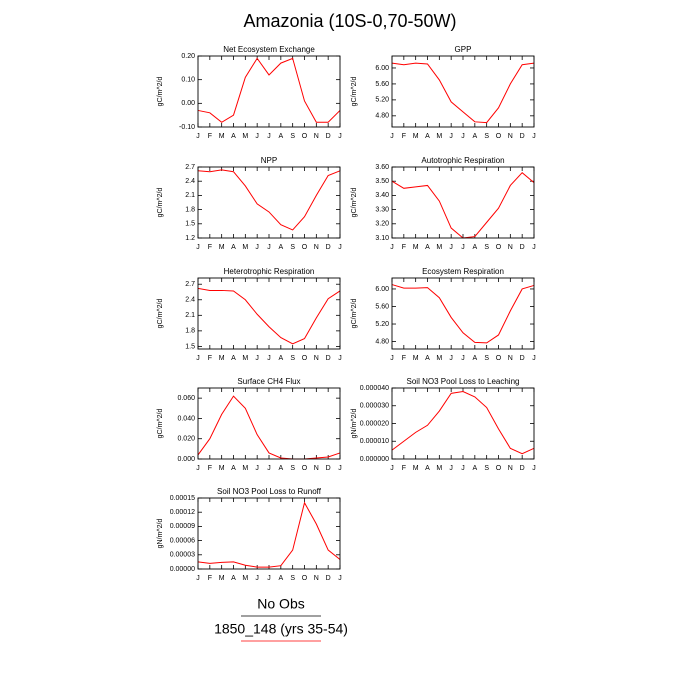  Describe the element at coordinates (187, 127) in the screenshot. I see `y-tick-label: -0.10` at that location.